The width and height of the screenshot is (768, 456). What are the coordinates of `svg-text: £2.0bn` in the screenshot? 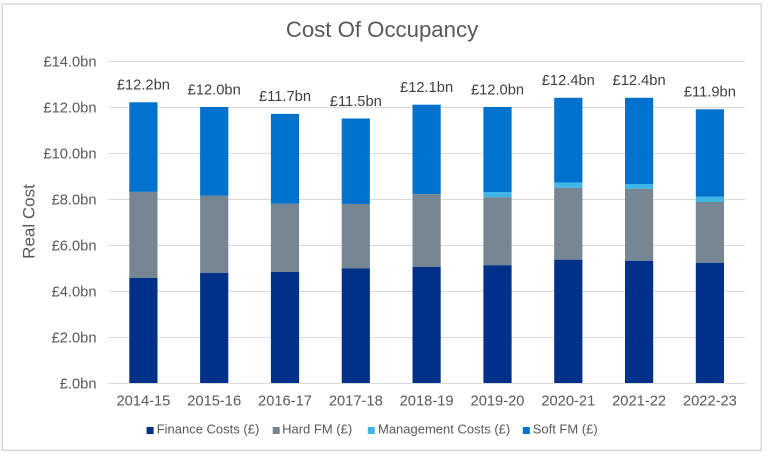 It's located at (74, 338).